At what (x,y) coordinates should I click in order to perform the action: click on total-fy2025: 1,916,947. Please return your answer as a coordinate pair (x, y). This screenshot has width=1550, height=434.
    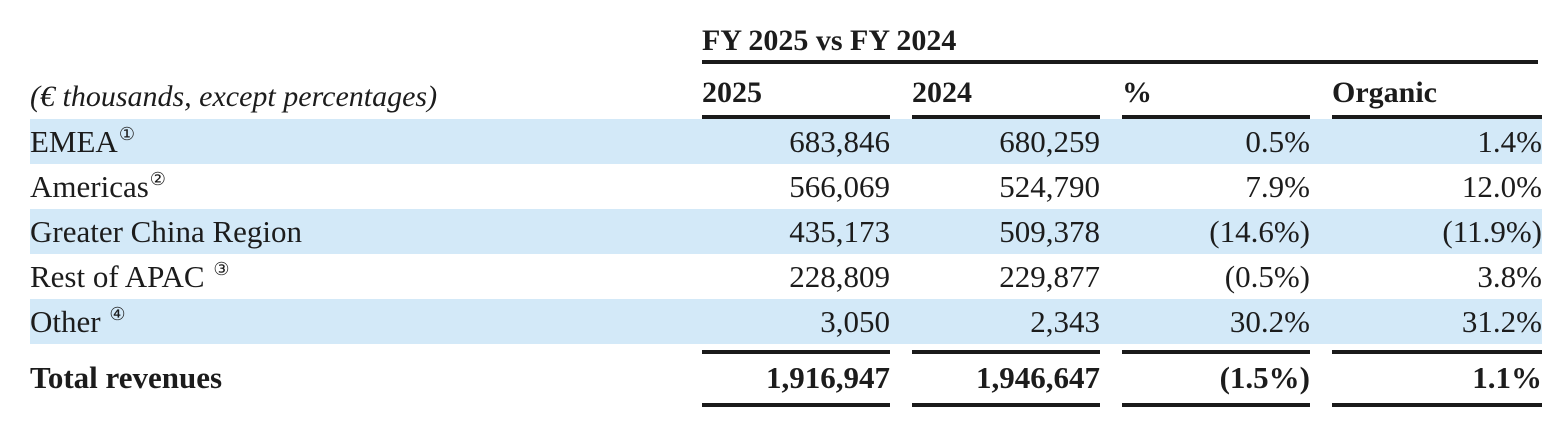
    Looking at the image, I should click on (796, 378).